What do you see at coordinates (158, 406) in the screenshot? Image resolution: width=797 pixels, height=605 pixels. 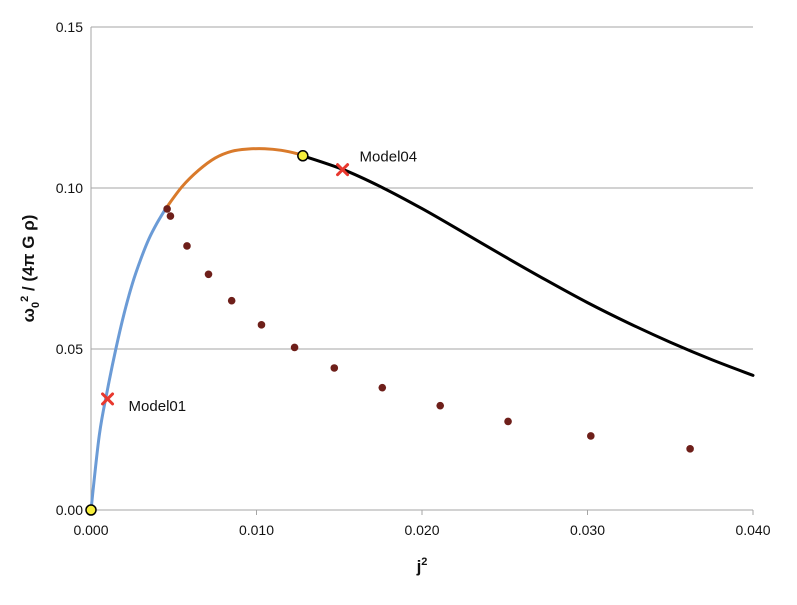 I see `annotation-label: Model01` at bounding box center [158, 406].